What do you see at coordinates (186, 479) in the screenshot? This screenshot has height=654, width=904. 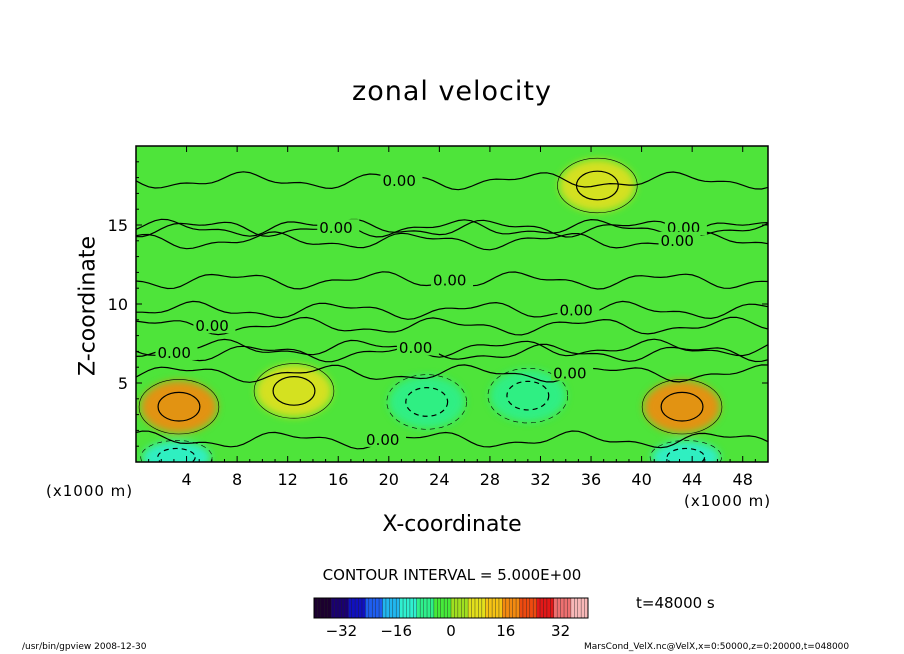 I see `x-tick-label: 4` at bounding box center [186, 479].